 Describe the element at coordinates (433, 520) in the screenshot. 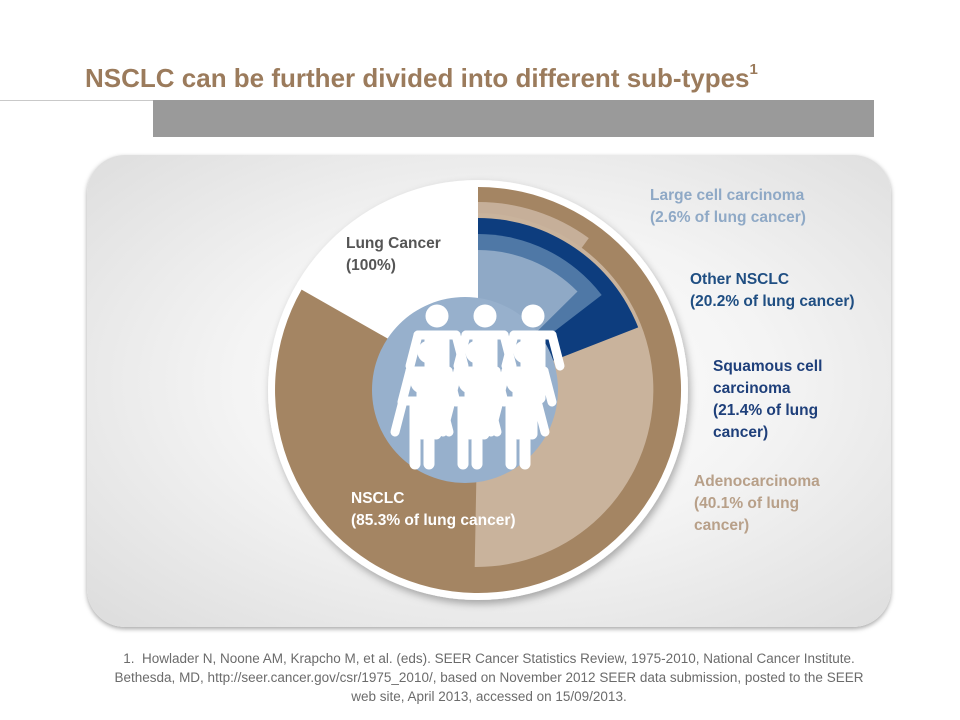

I see `nsclc-label-line: (85.3% of lung cancer)` at that location.